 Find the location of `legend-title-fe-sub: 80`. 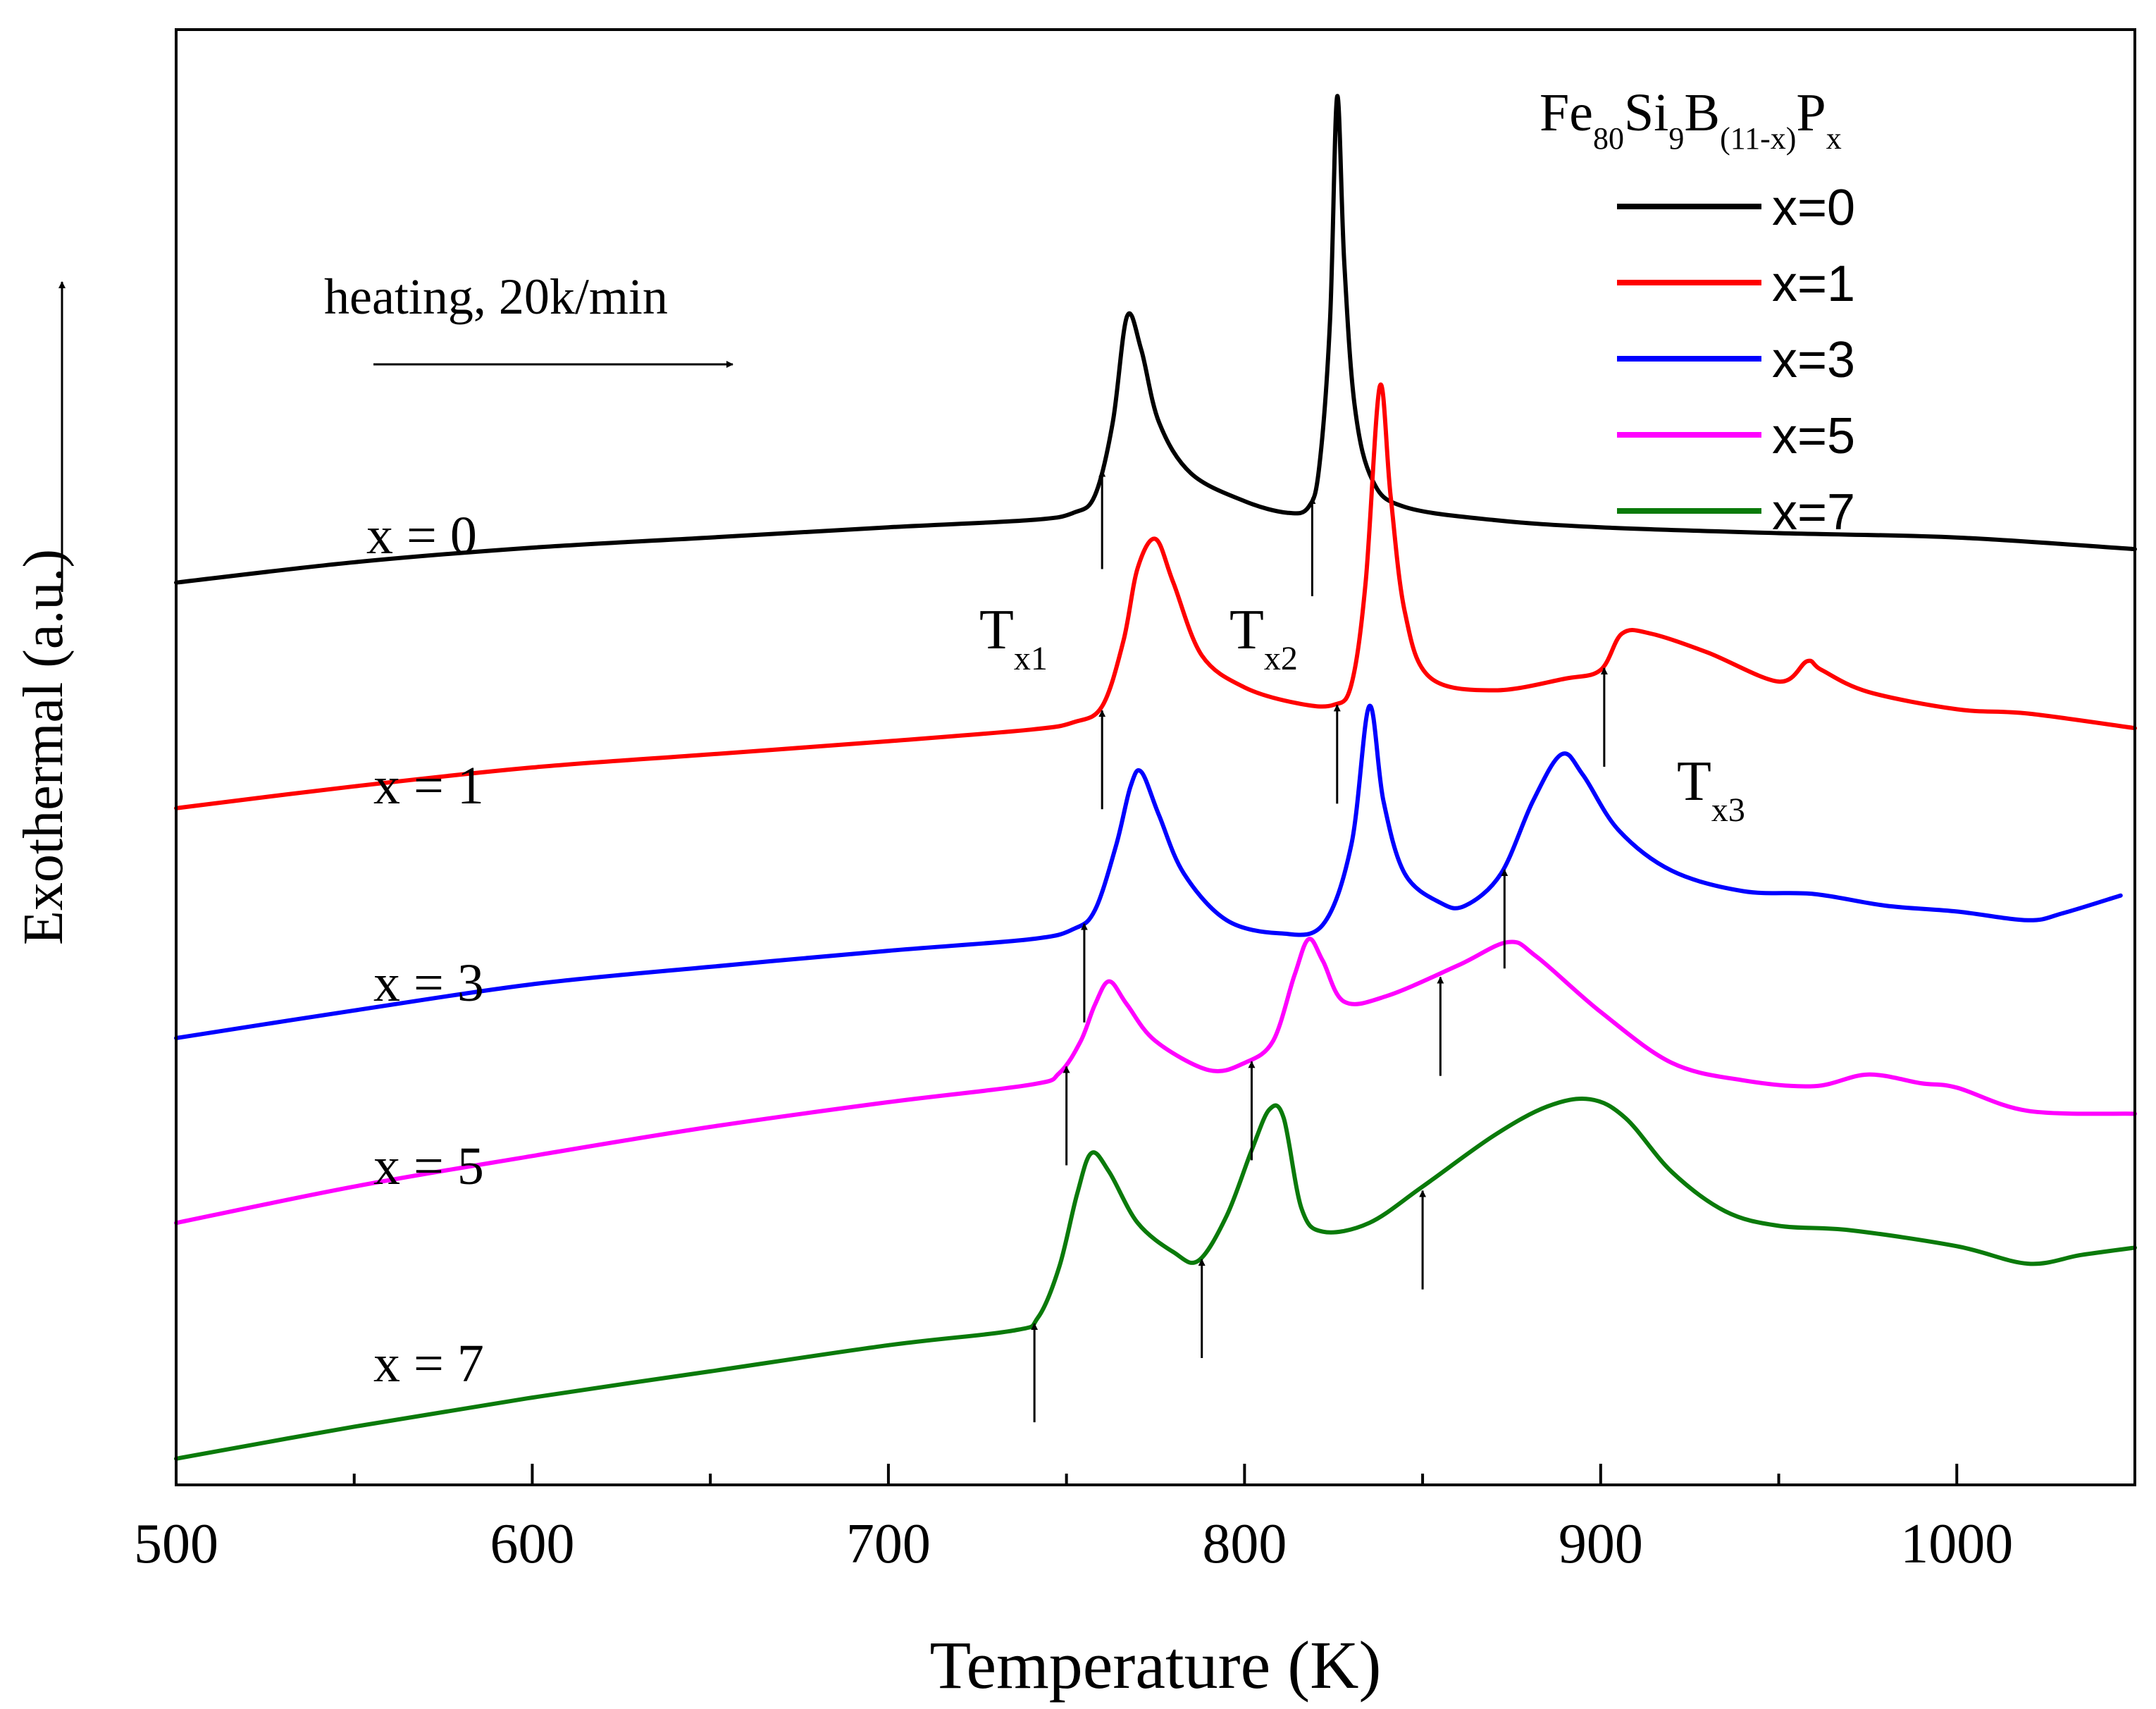

legend-title-fe-sub: 80 is located at coordinates (1609, 138).